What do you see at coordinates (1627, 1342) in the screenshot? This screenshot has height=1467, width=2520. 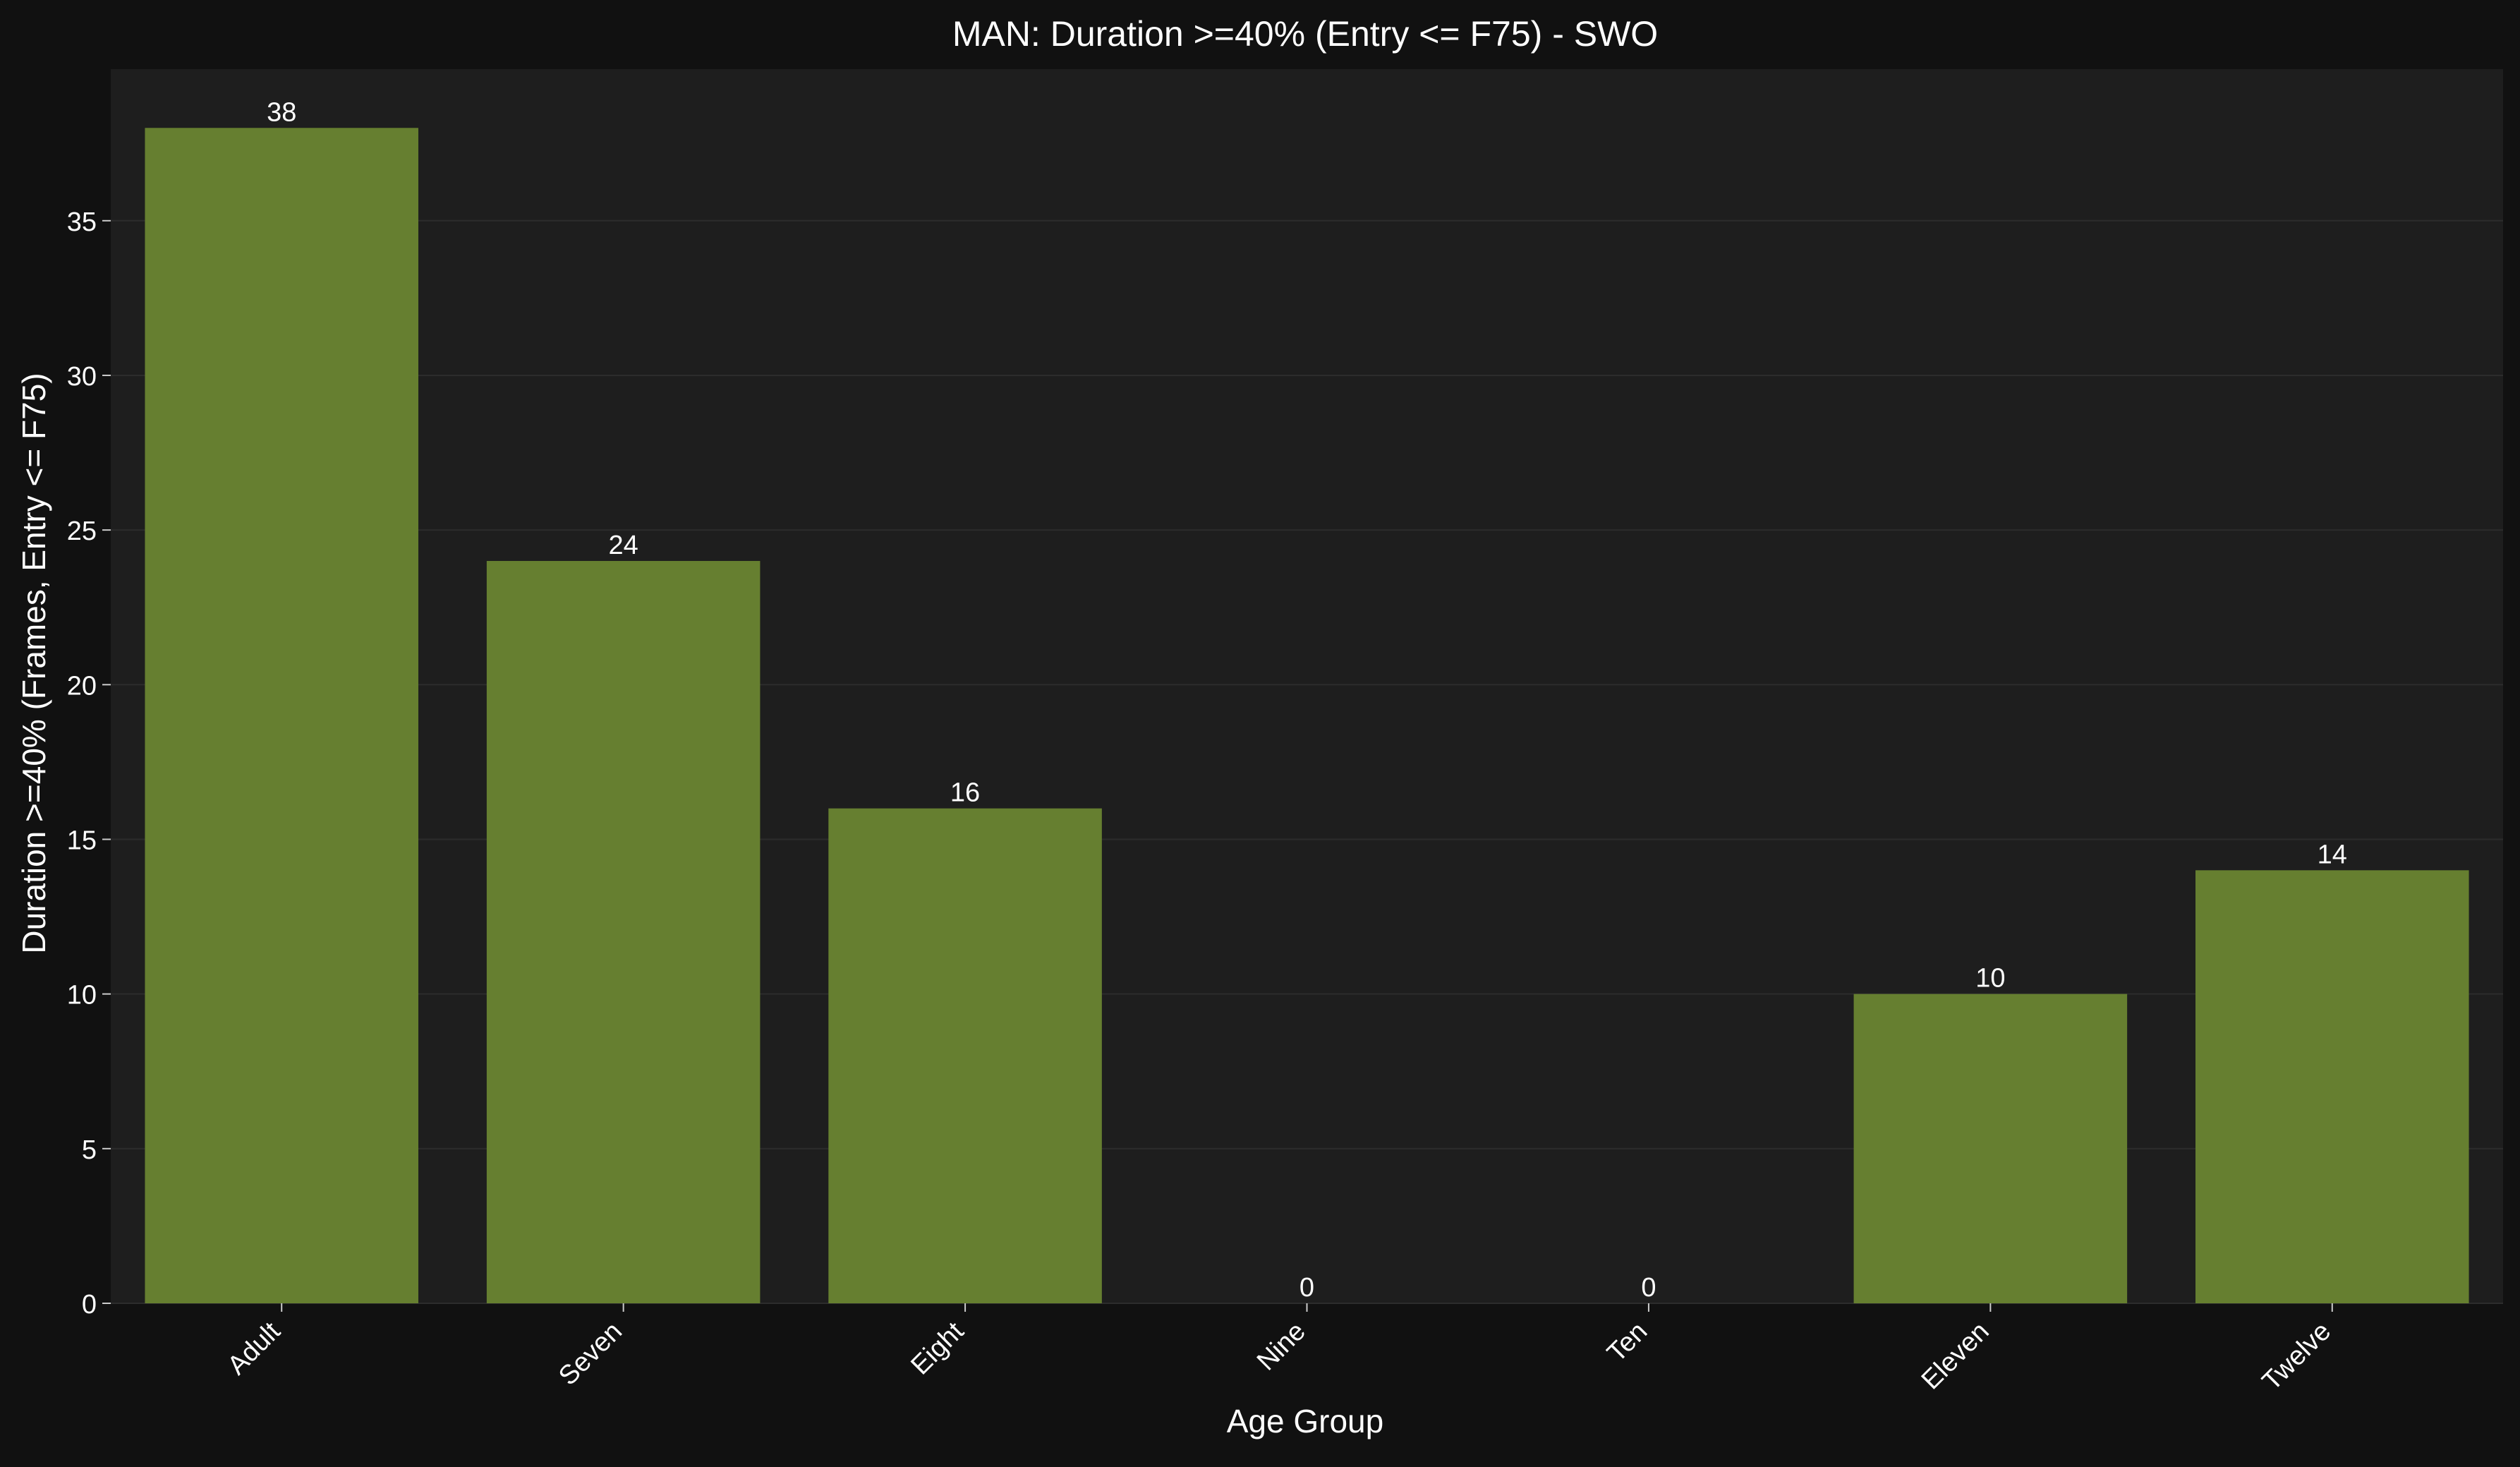 I see `x-tick-label: Ten` at bounding box center [1627, 1342].